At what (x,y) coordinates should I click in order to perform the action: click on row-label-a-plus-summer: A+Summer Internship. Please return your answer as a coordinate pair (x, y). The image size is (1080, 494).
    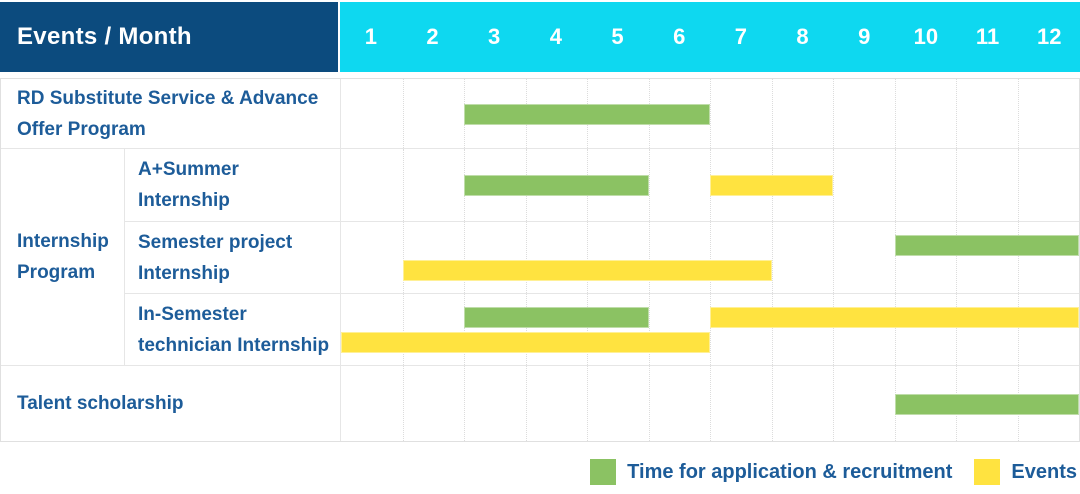
    Looking at the image, I should click on (233, 185).